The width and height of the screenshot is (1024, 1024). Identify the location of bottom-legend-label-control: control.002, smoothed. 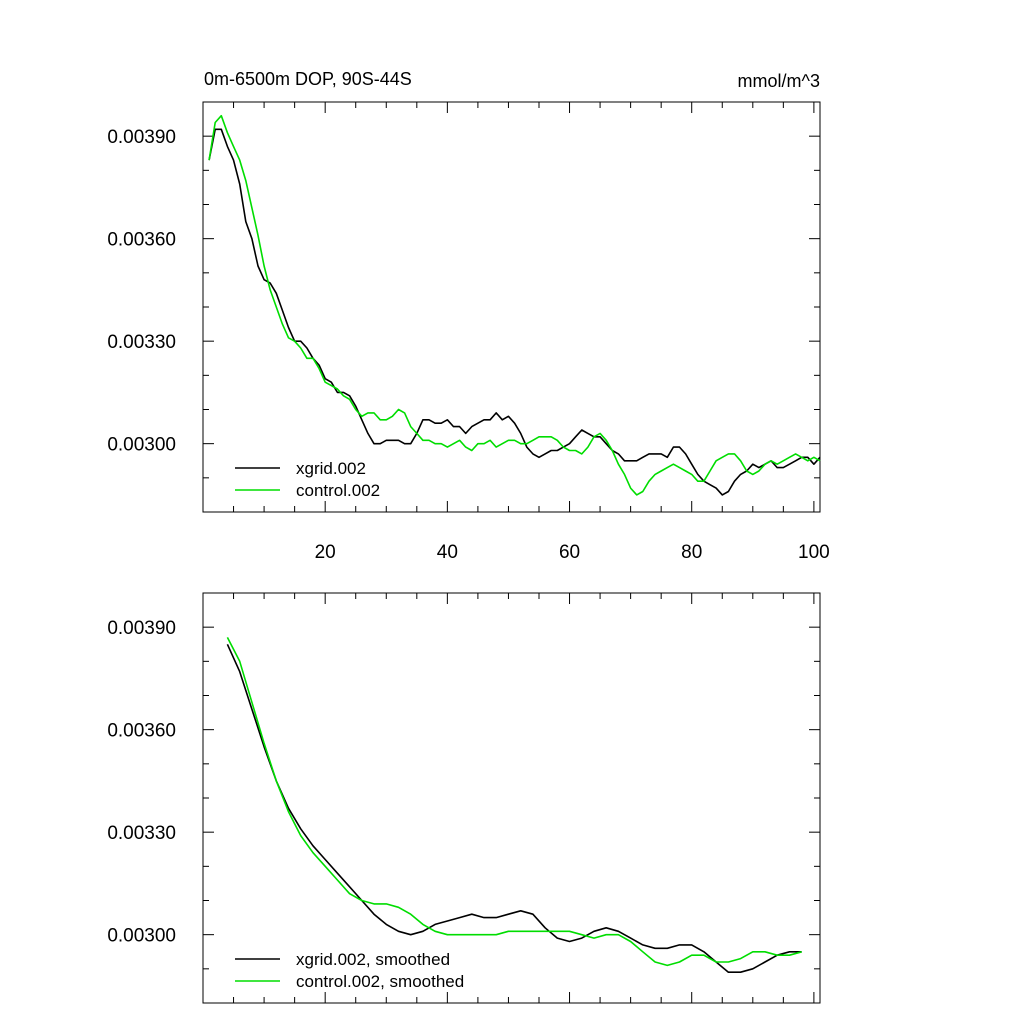
(380, 981).